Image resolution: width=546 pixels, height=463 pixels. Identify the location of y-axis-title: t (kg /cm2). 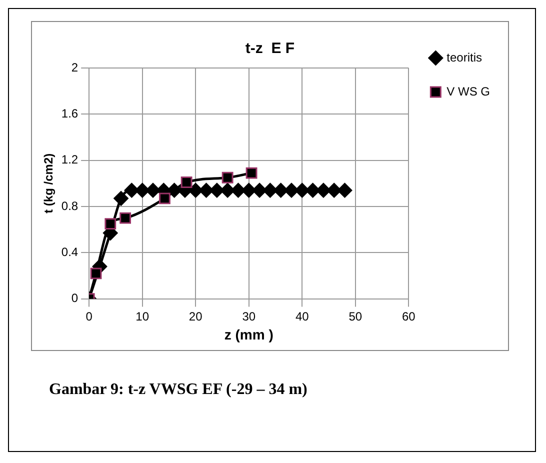
(49, 183).